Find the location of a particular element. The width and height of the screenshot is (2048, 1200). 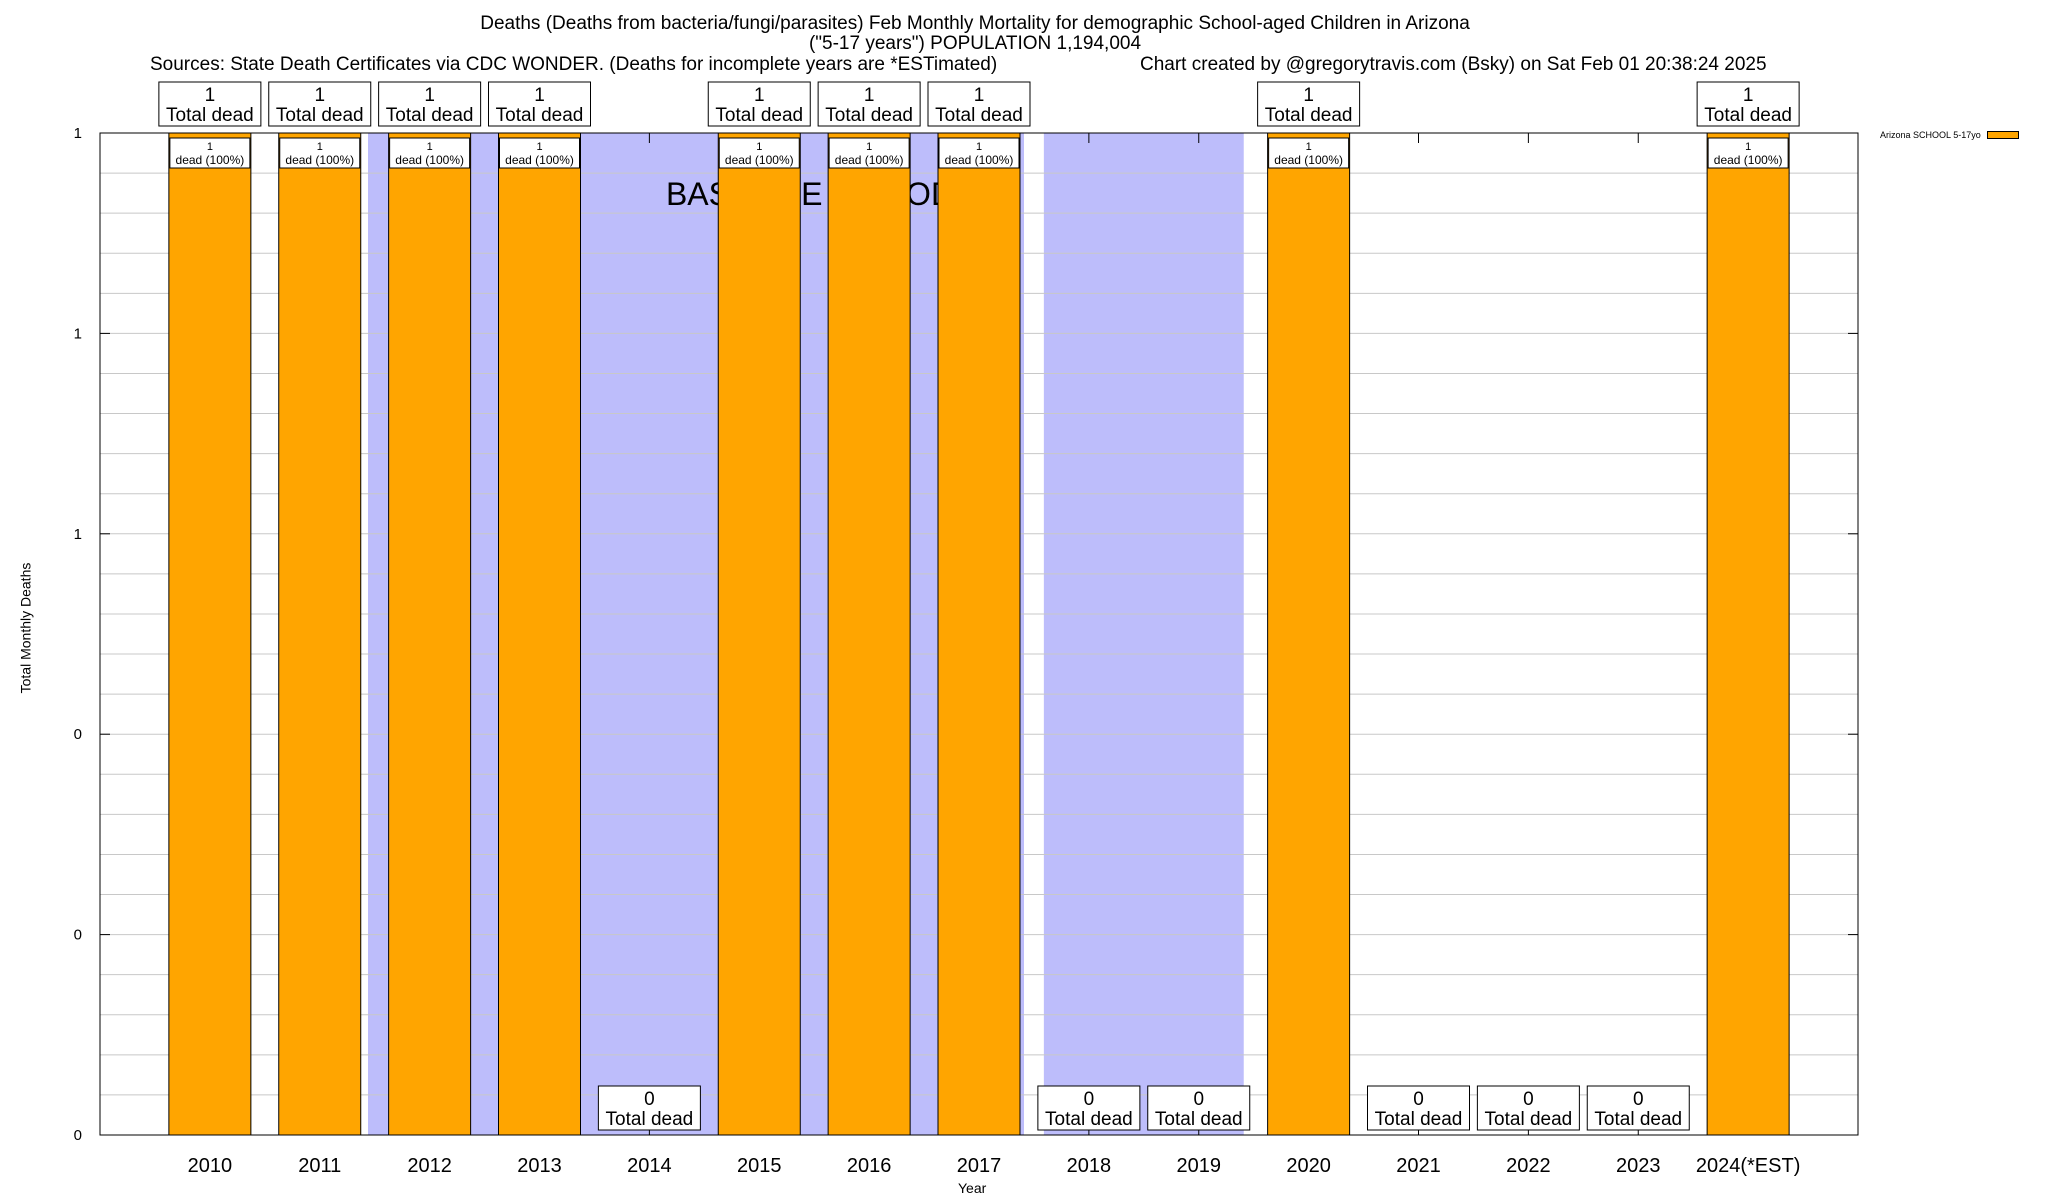

x-tick-label: 2012 is located at coordinates (429, 1166).